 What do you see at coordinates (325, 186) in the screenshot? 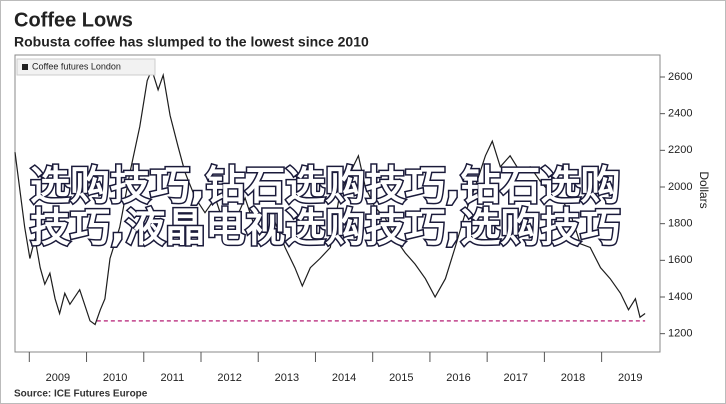
I see `overlay-text: 选购技巧,钻石选购技巧,钻石选购` at bounding box center [325, 186].